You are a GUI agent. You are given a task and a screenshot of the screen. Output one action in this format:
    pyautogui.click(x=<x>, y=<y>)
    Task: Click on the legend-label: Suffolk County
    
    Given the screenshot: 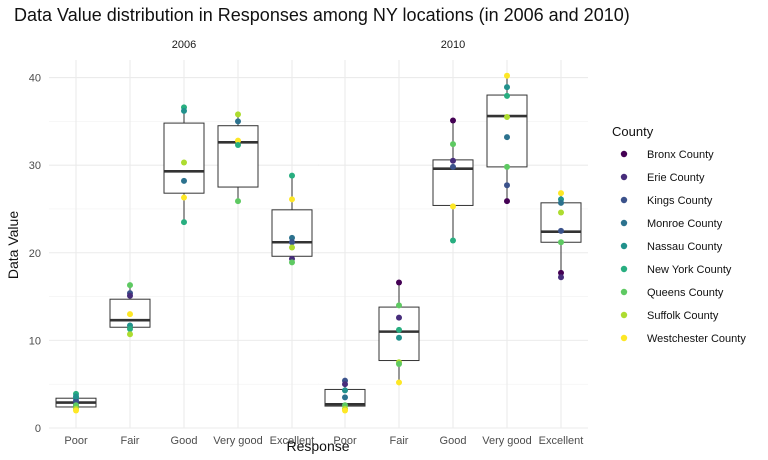 What is the action you would take?
    pyautogui.click(x=683, y=316)
    